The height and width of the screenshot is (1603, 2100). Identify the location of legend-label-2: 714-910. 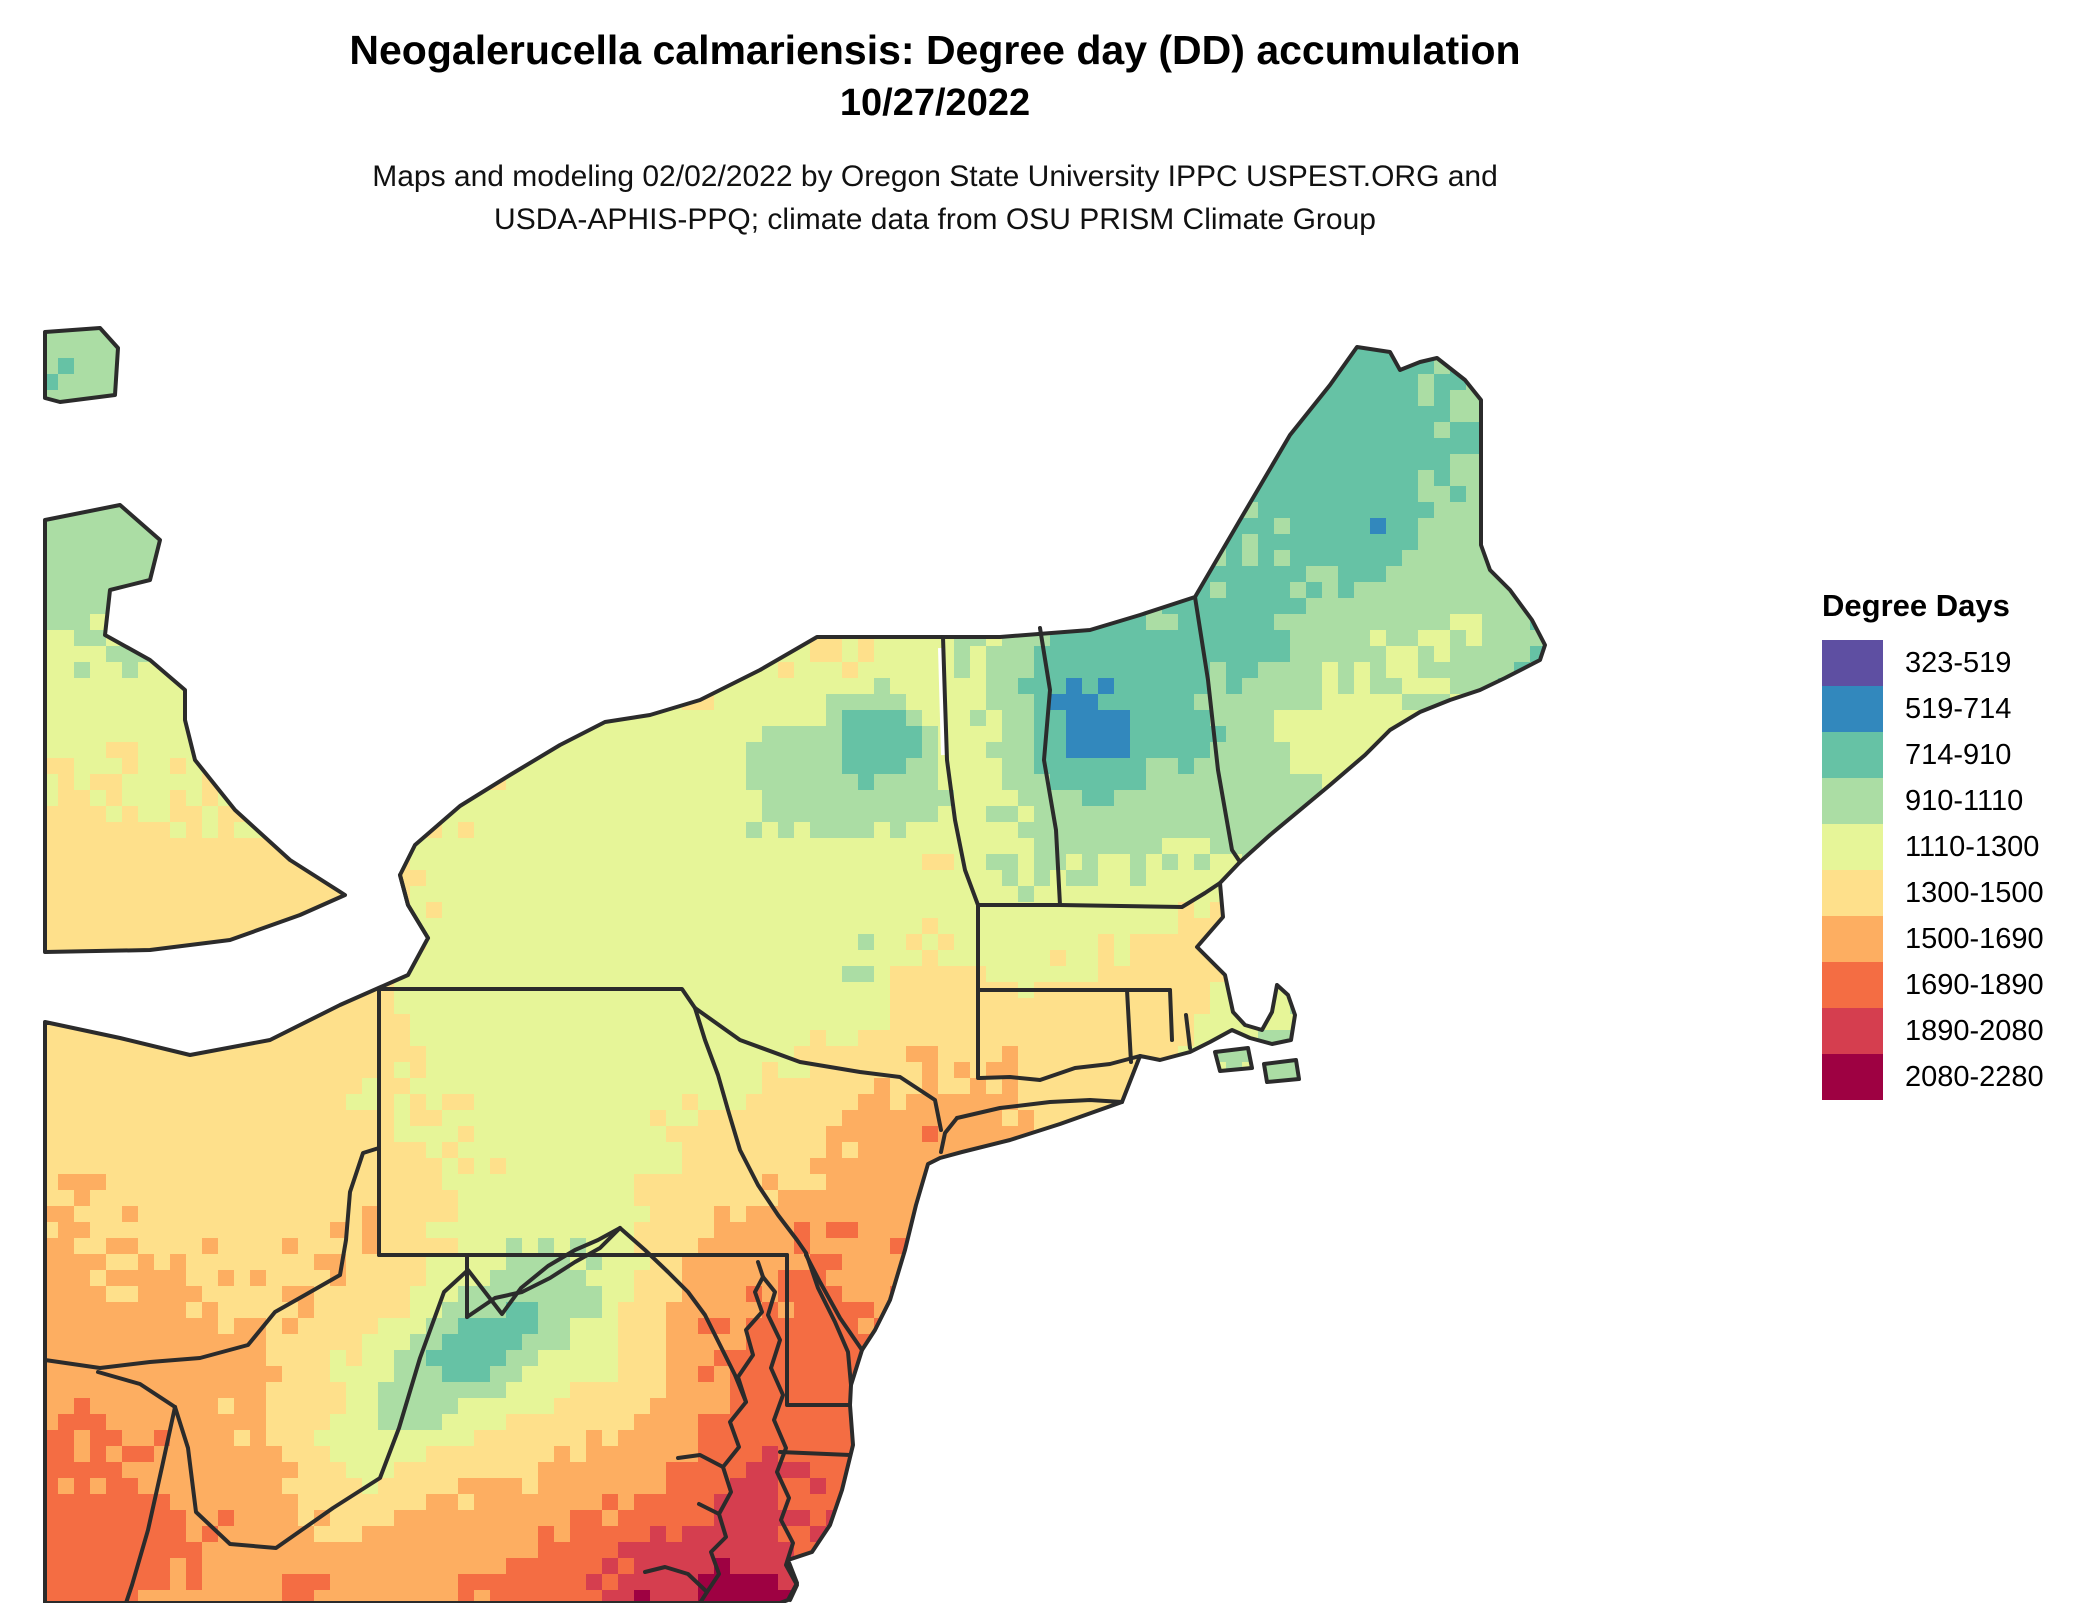
(1958, 754).